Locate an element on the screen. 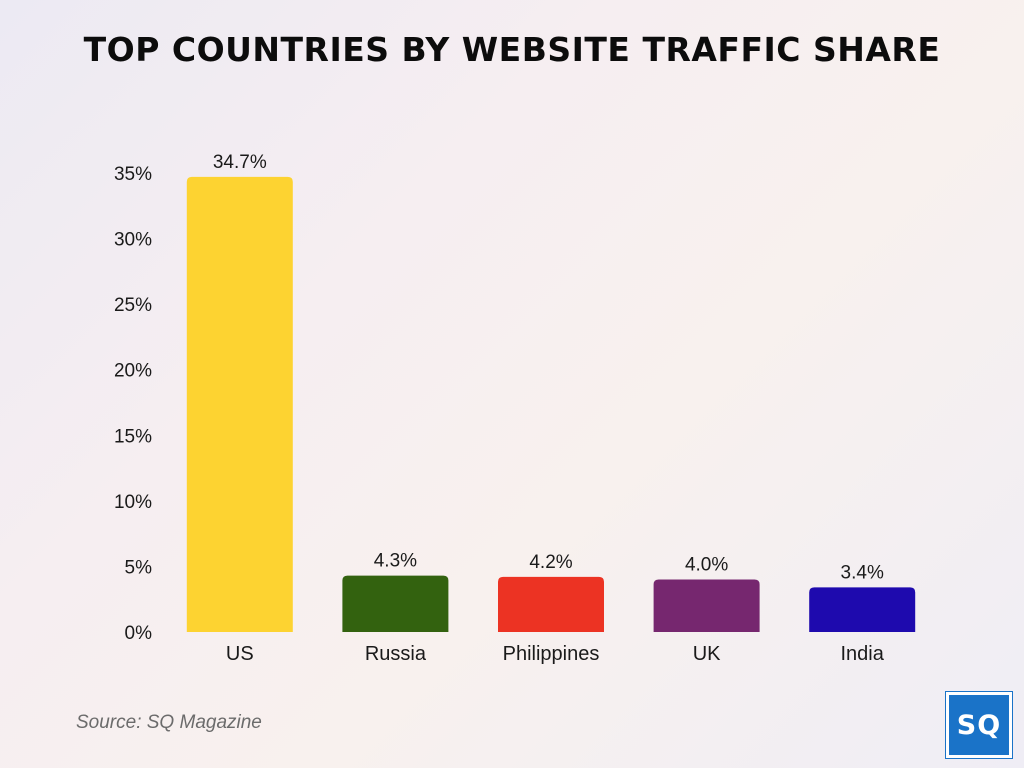  bar-value-label: 4.0% is located at coordinates (706, 565).